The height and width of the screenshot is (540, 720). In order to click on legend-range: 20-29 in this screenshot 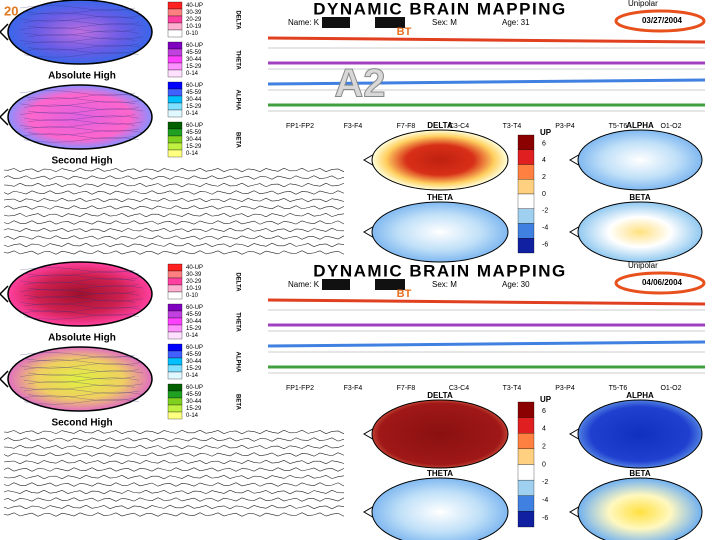, I will do `click(194, 282)`.